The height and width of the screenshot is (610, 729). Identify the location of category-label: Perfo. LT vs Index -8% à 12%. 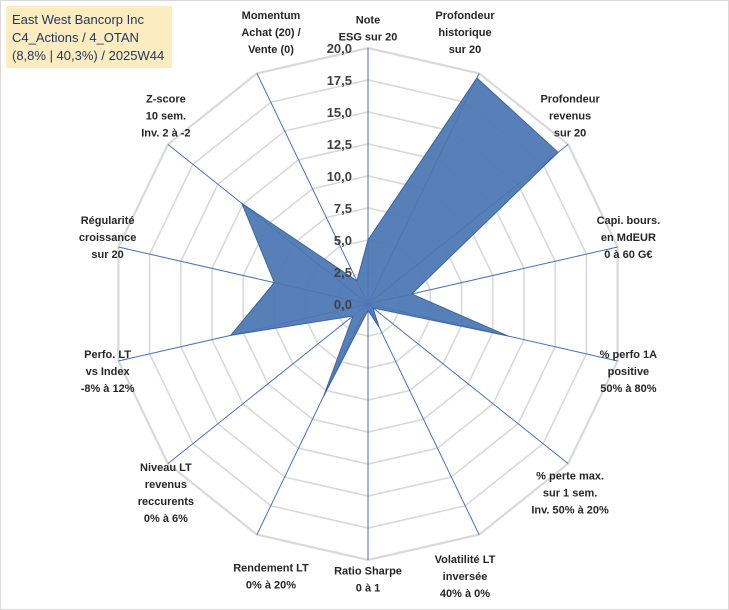
(108, 372).